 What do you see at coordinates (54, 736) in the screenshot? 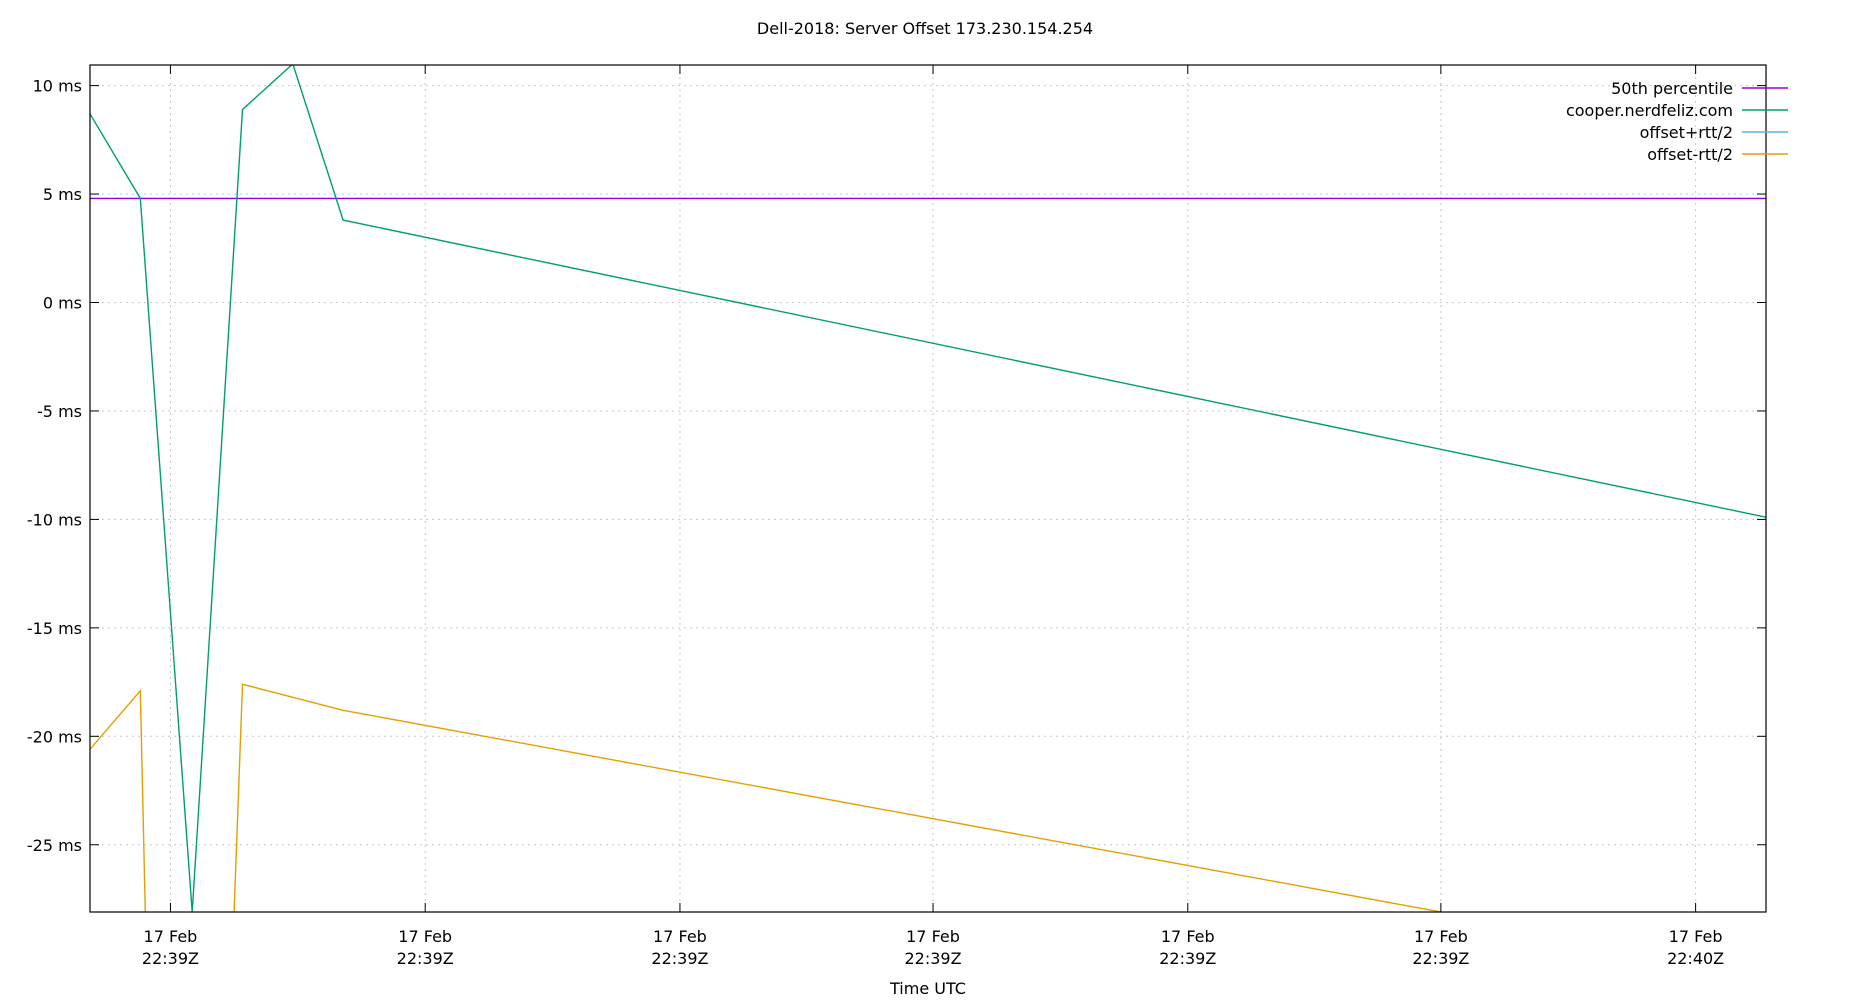
I see `y-tick-label: -20 ms` at bounding box center [54, 736].